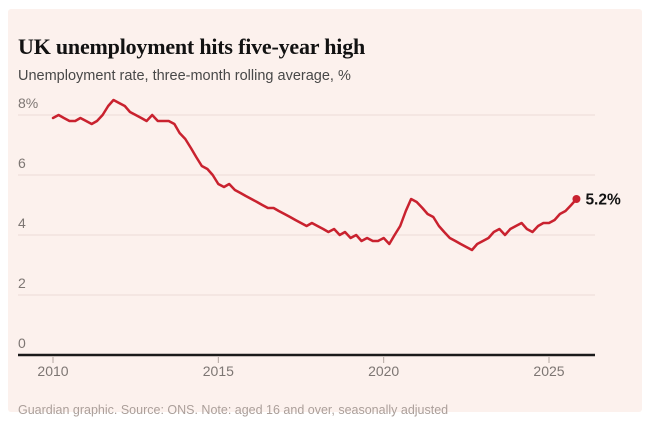 The image size is (650, 422). Describe the element at coordinates (22, 343) in the screenshot. I see `y-axis-label: 0` at that location.